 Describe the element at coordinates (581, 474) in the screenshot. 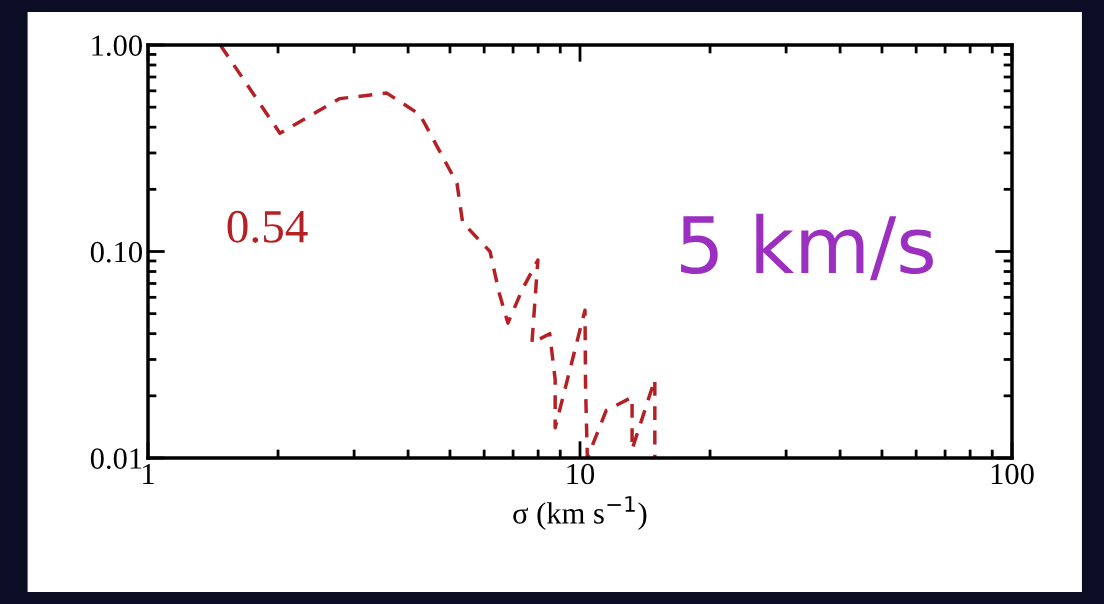

I see `x-tick-label: 10` at that location.